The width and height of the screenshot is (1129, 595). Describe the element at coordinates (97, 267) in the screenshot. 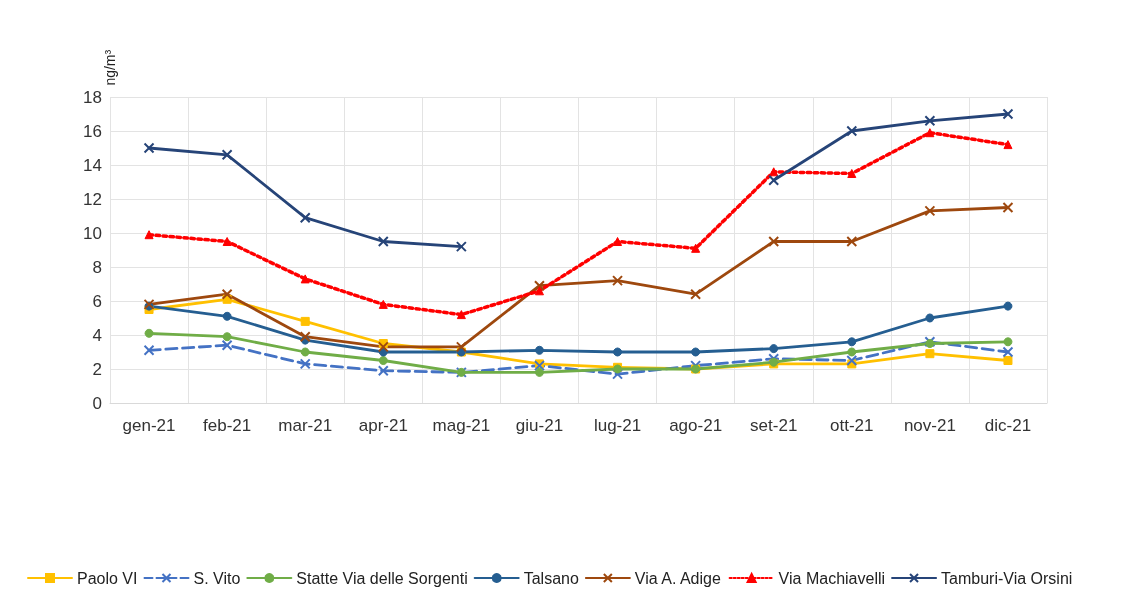

I see `y-tick-label: 8` at that location.